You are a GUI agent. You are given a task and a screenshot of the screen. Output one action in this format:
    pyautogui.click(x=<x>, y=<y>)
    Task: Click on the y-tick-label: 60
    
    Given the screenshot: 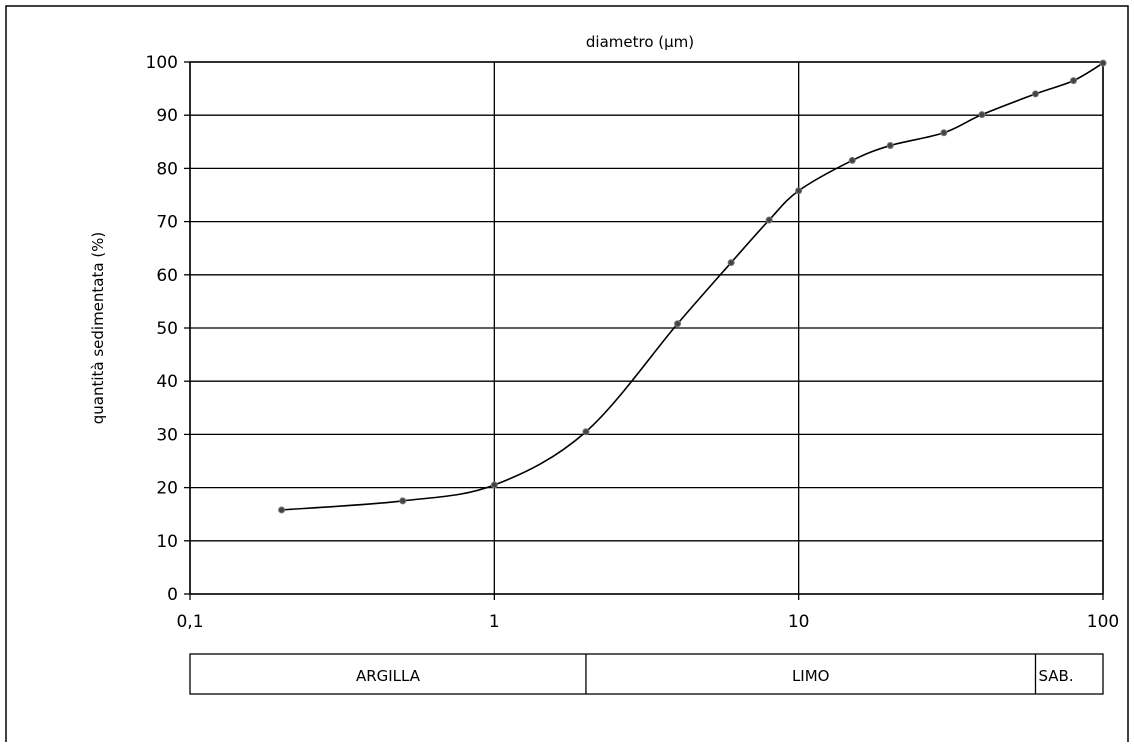 What is the action you would take?
    pyautogui.click(x=167, y=276)
    